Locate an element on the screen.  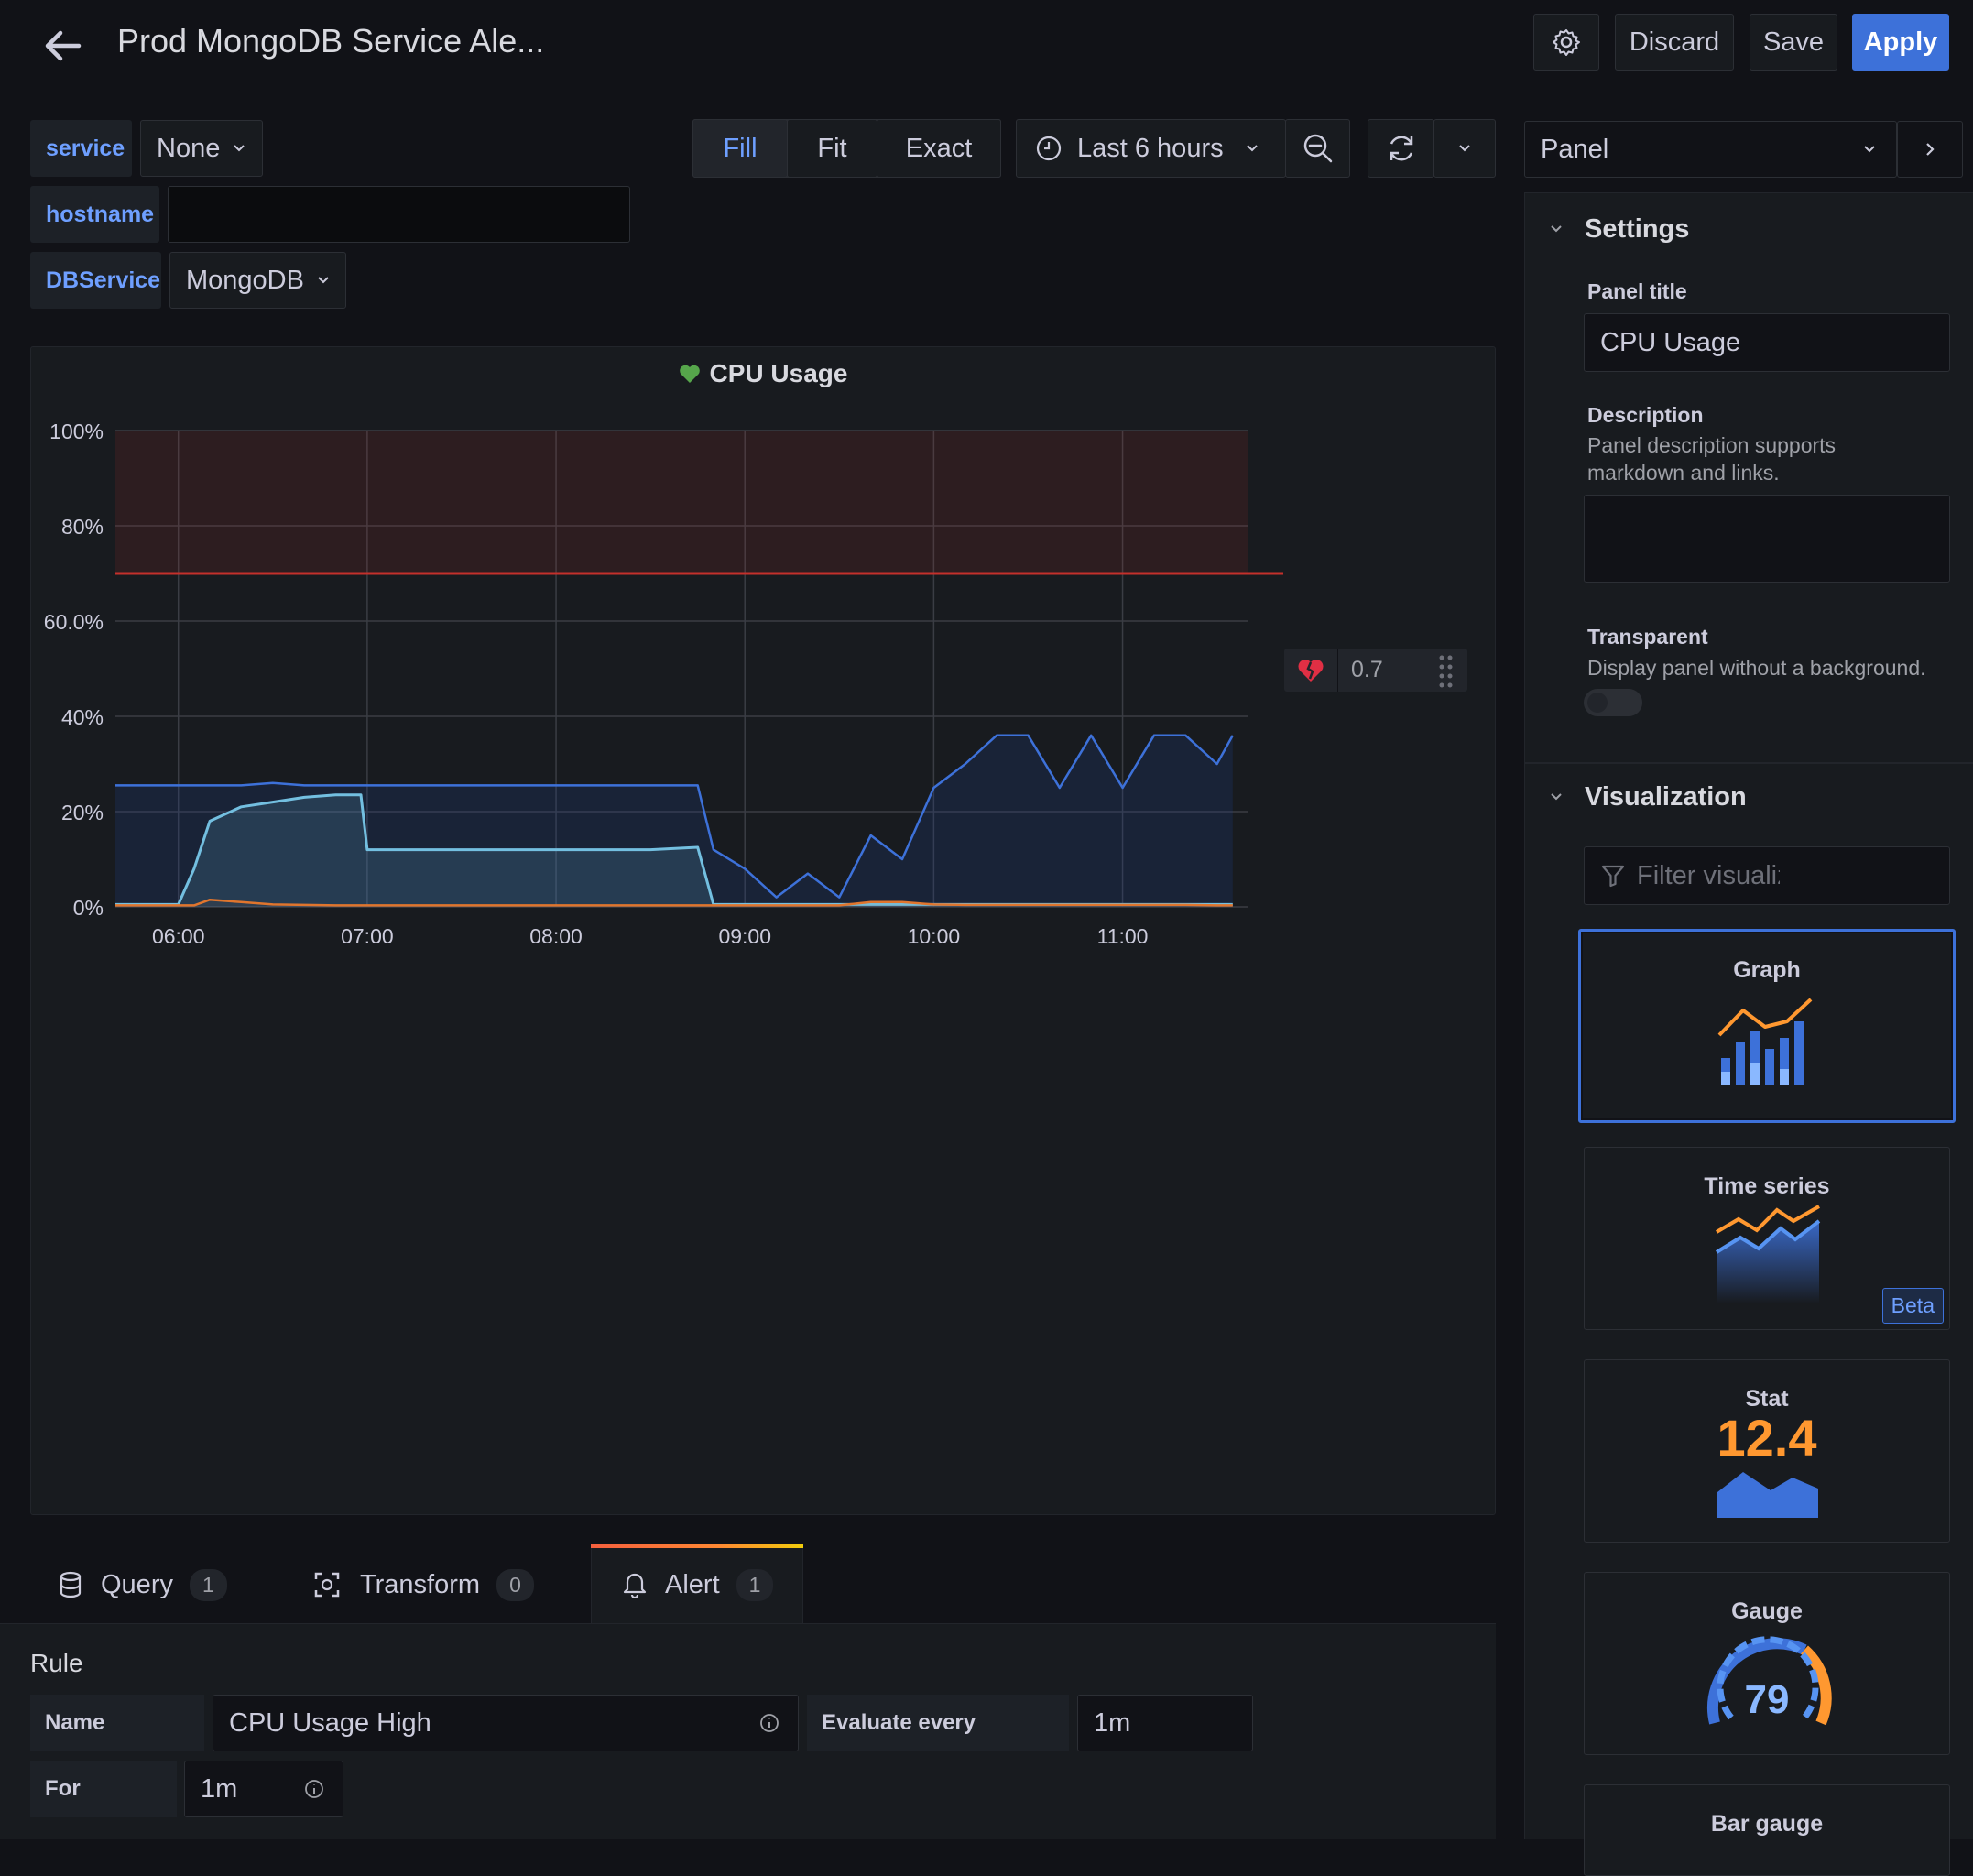
fit-button: Fit is located at coordinates (832, 148).